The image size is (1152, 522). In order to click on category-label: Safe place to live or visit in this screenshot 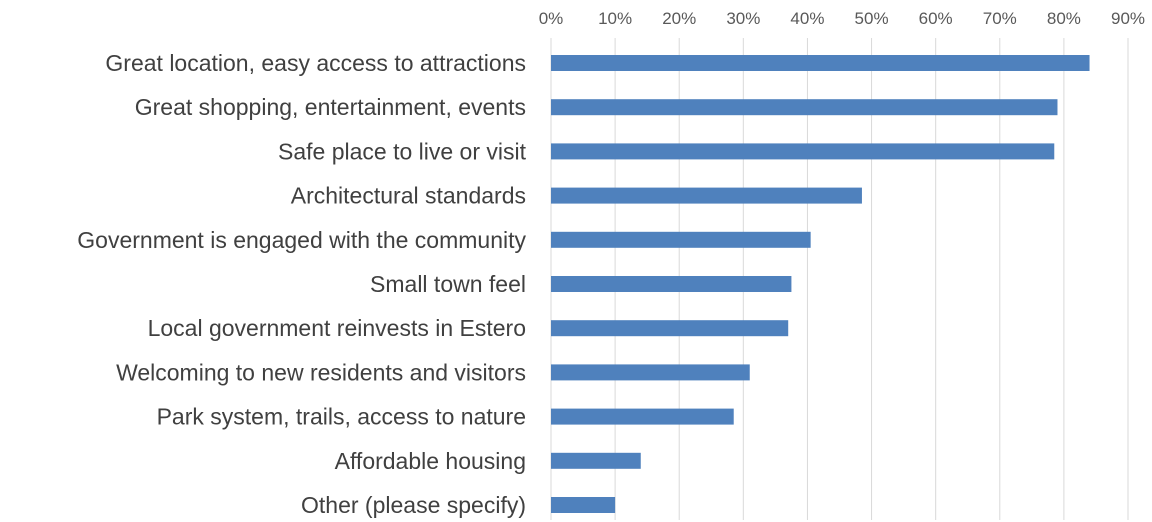, I will do `click(402, 151)`.